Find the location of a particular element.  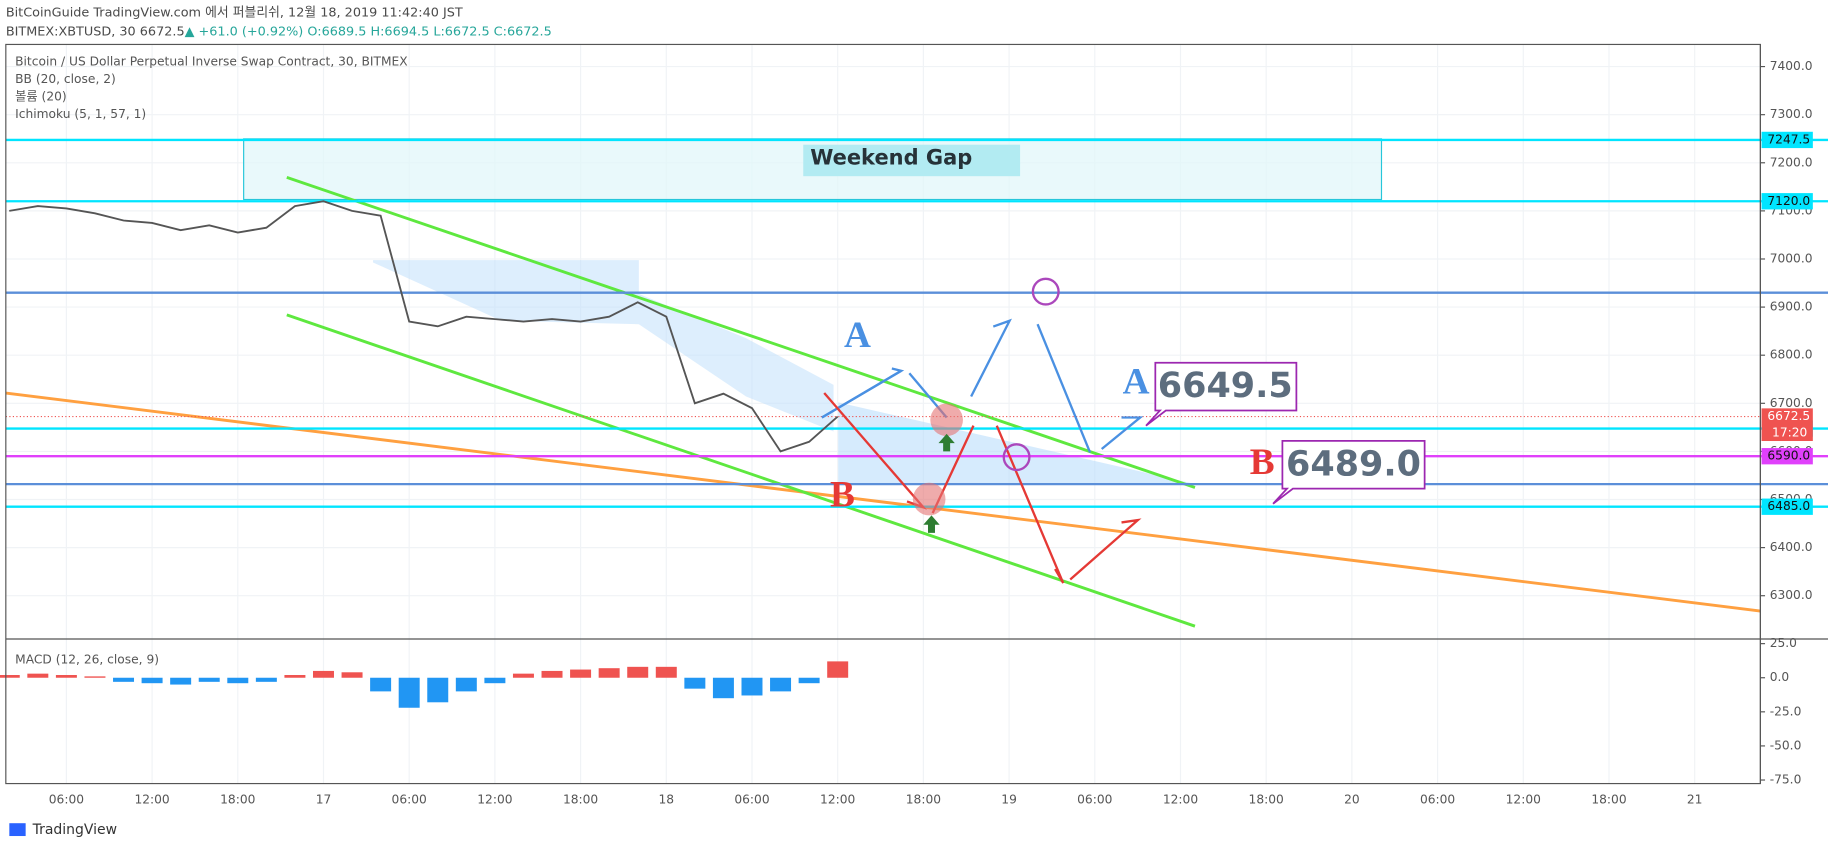

indicator: BB (20, close, 2) is located at coordinates (65, 79).